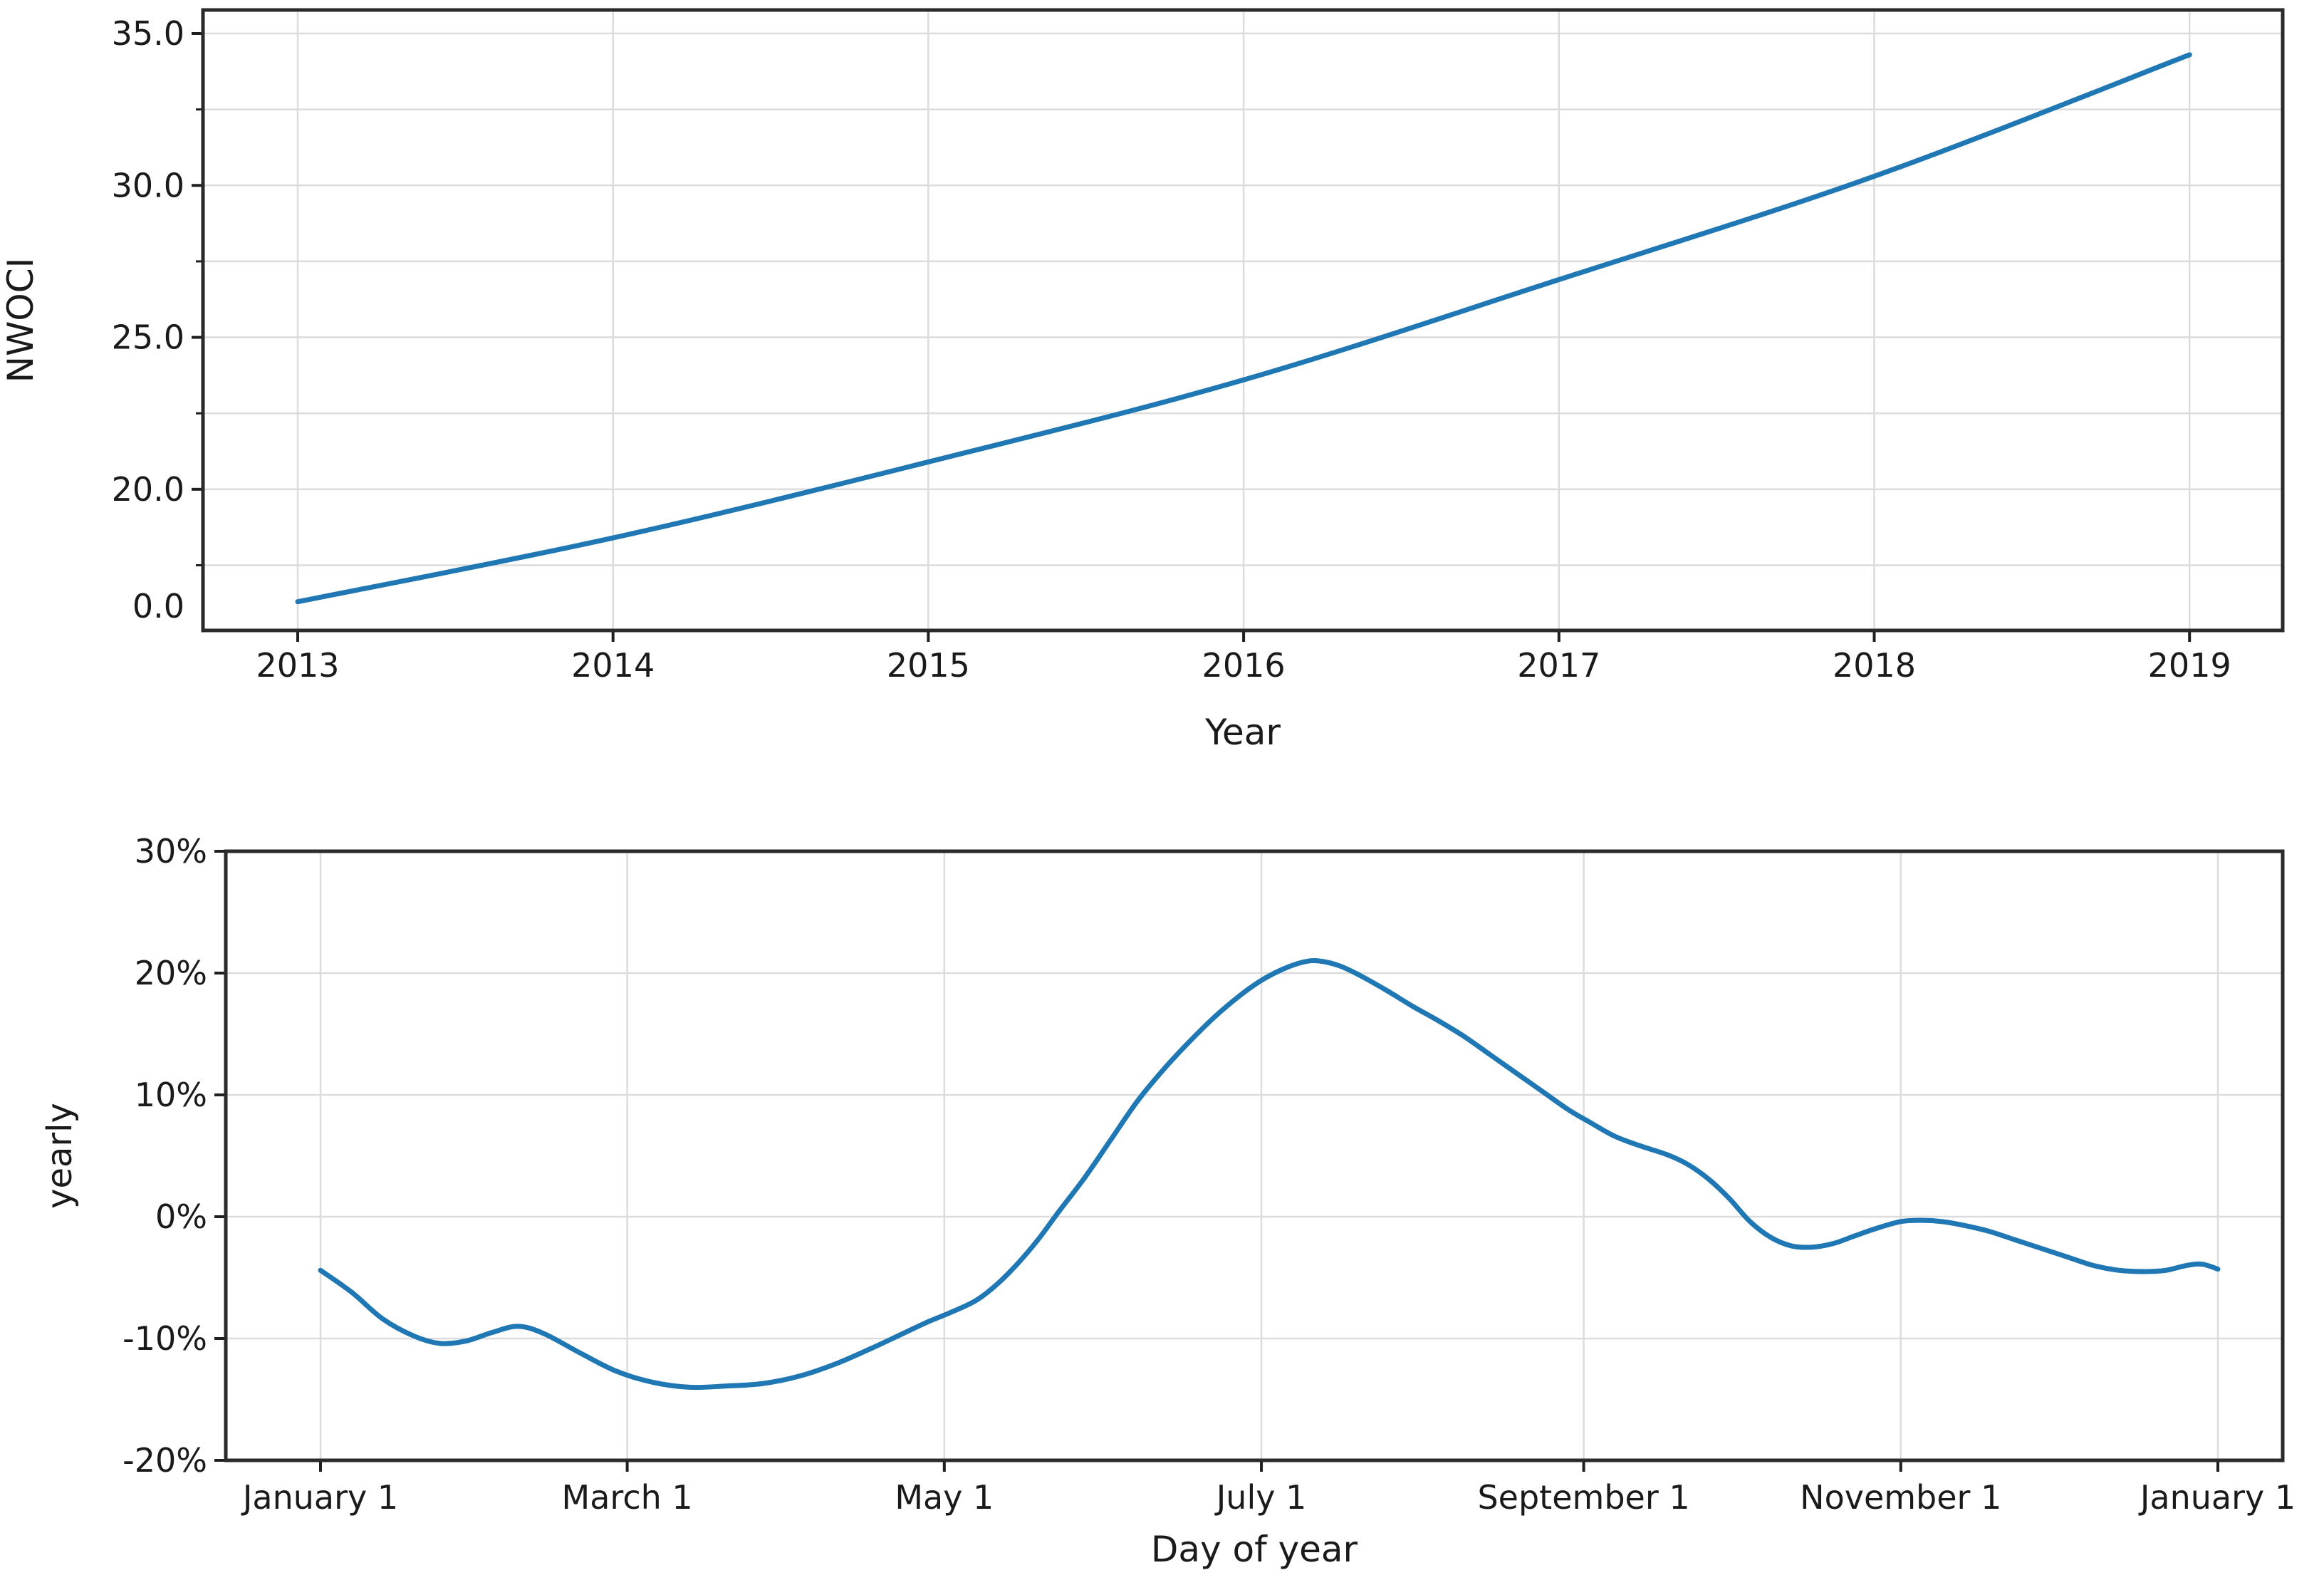 The image size is (2324, 1585). I want to click on x-axis-title: Year, so click(1242, 732).